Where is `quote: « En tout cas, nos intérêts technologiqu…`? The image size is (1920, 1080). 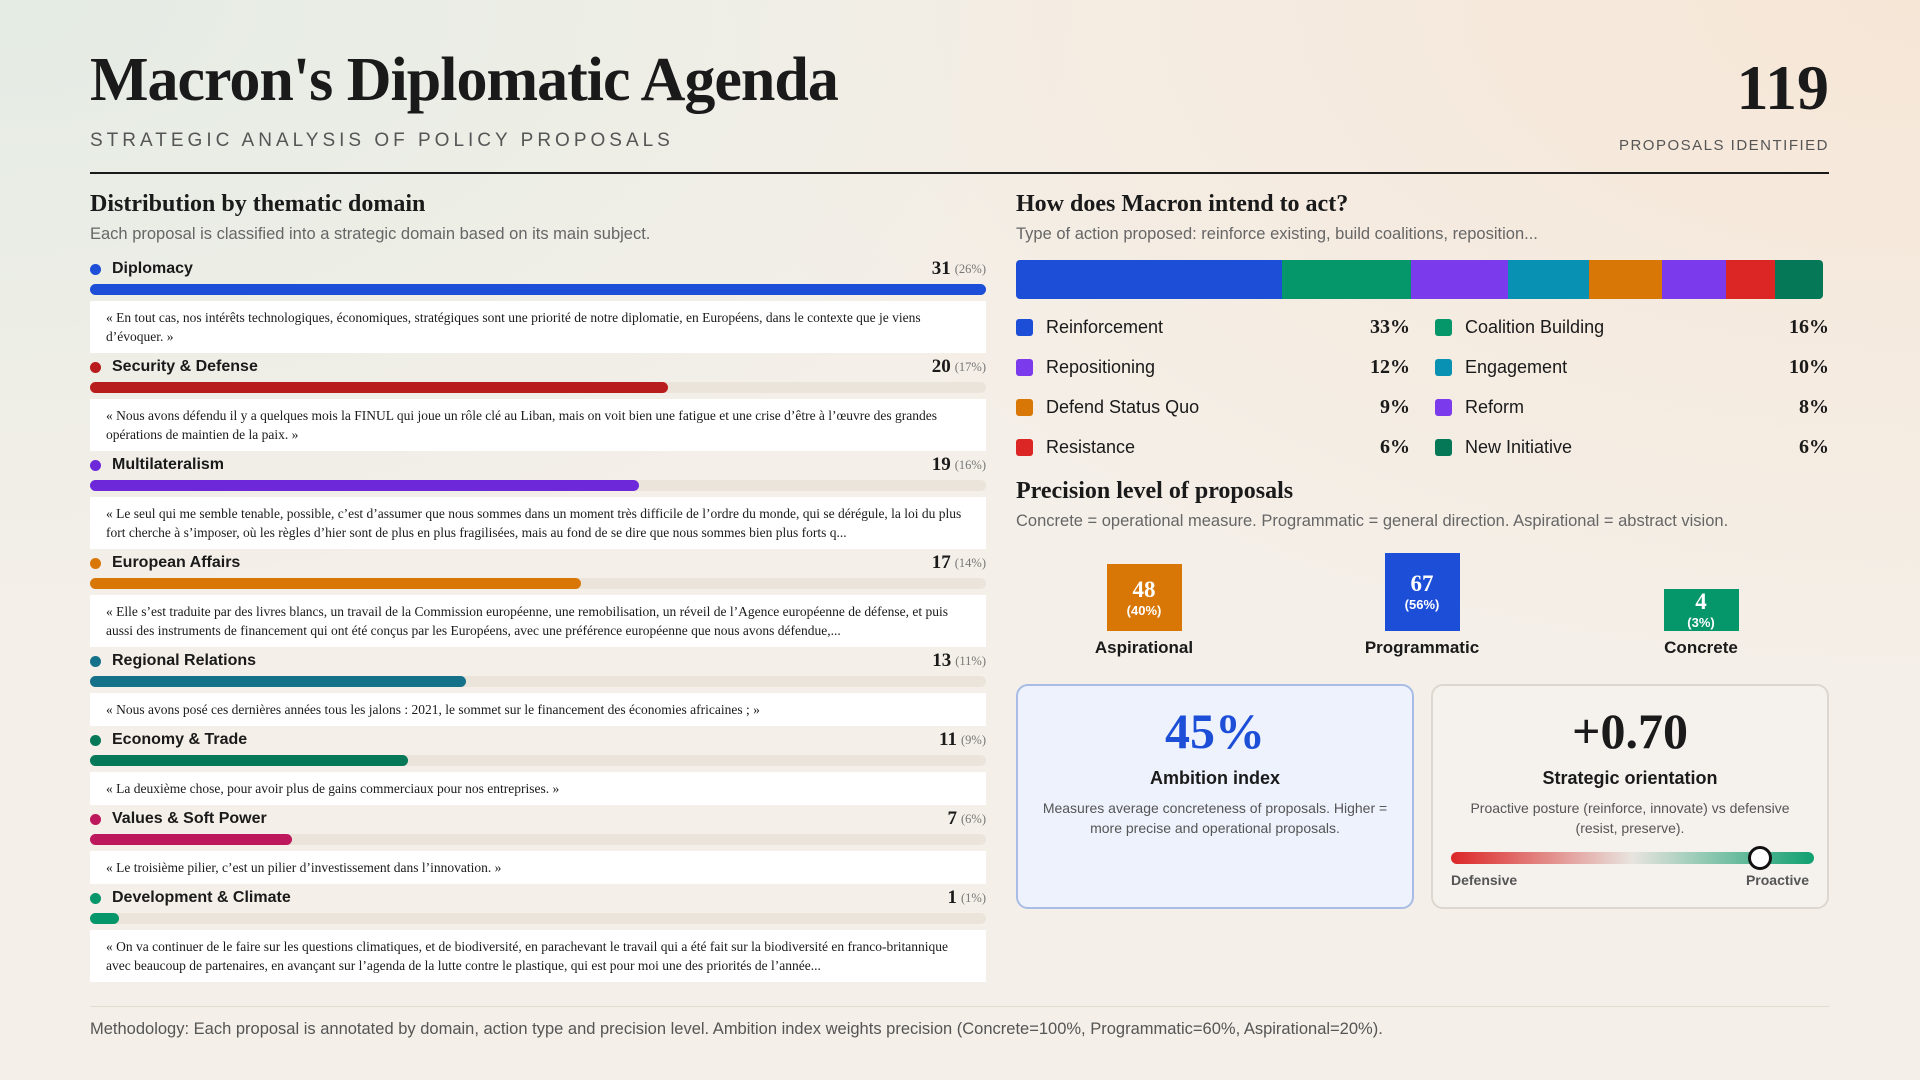 quote: « En tout cas, nos intérêts technologiqu… is located at coordinates (538, 327).